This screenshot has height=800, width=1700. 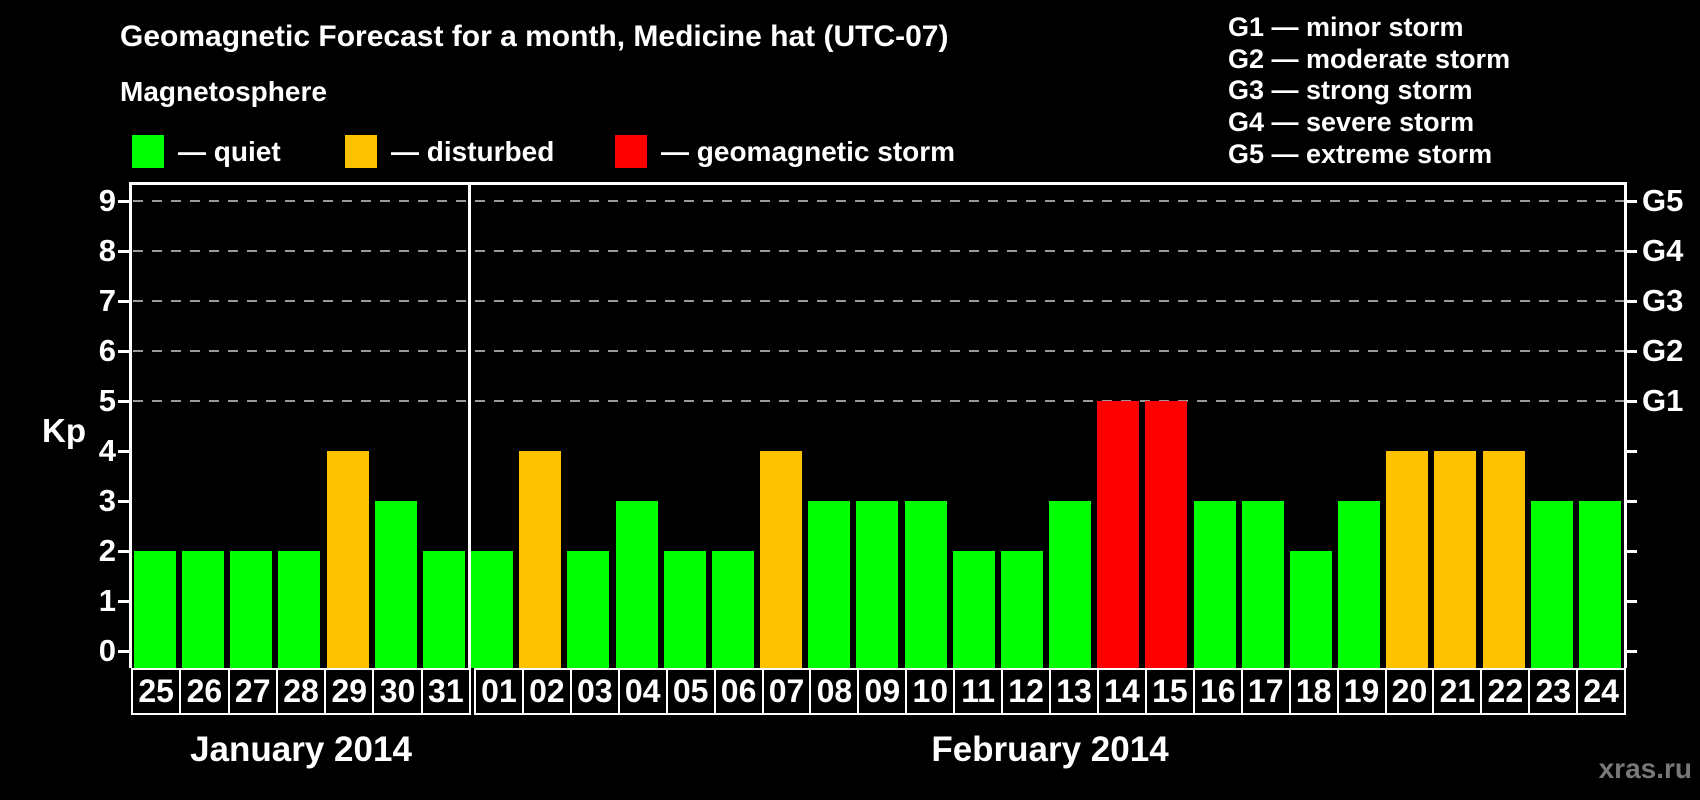 What do you see at coordinates (1369, 58) in the screenshot?
I see `g2-legend-line: G2 — moderate storm` at bounding box center [1369, 58].